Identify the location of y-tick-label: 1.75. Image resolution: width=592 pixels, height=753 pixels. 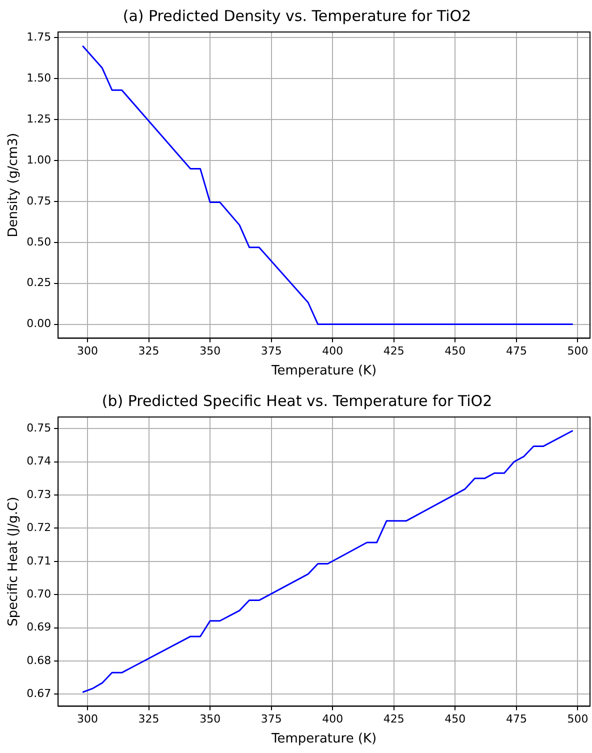
(39, 37).